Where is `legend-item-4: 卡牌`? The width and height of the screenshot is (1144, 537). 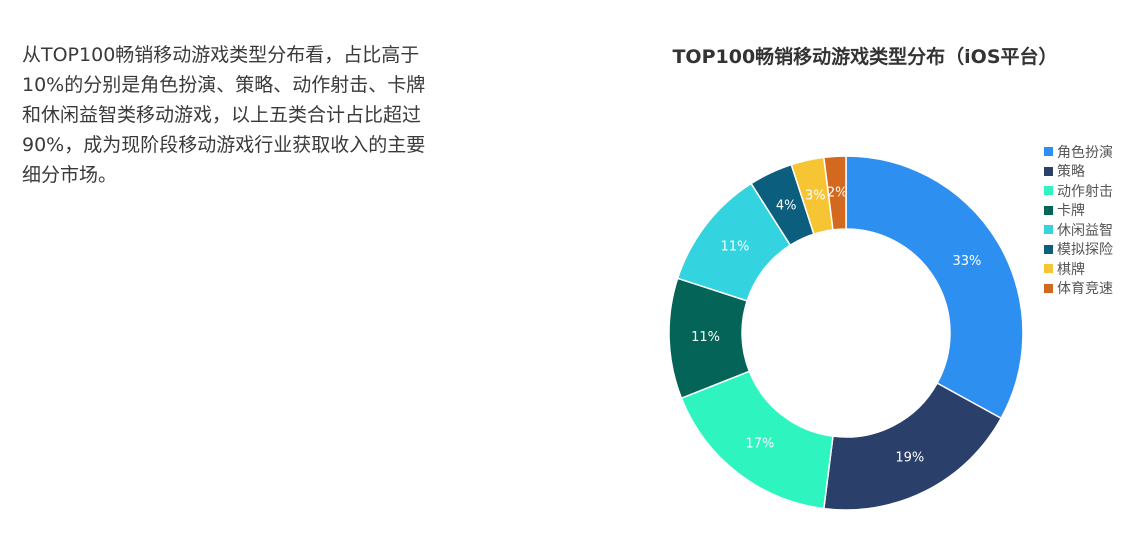
legend-item-4: 卡牌 is located at coordinates (1078, 211).